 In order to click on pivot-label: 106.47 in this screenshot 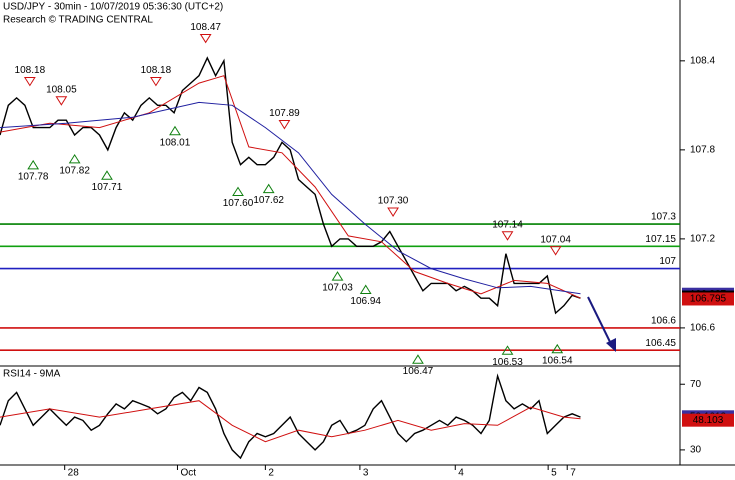, I will do `click(418, 371)`.